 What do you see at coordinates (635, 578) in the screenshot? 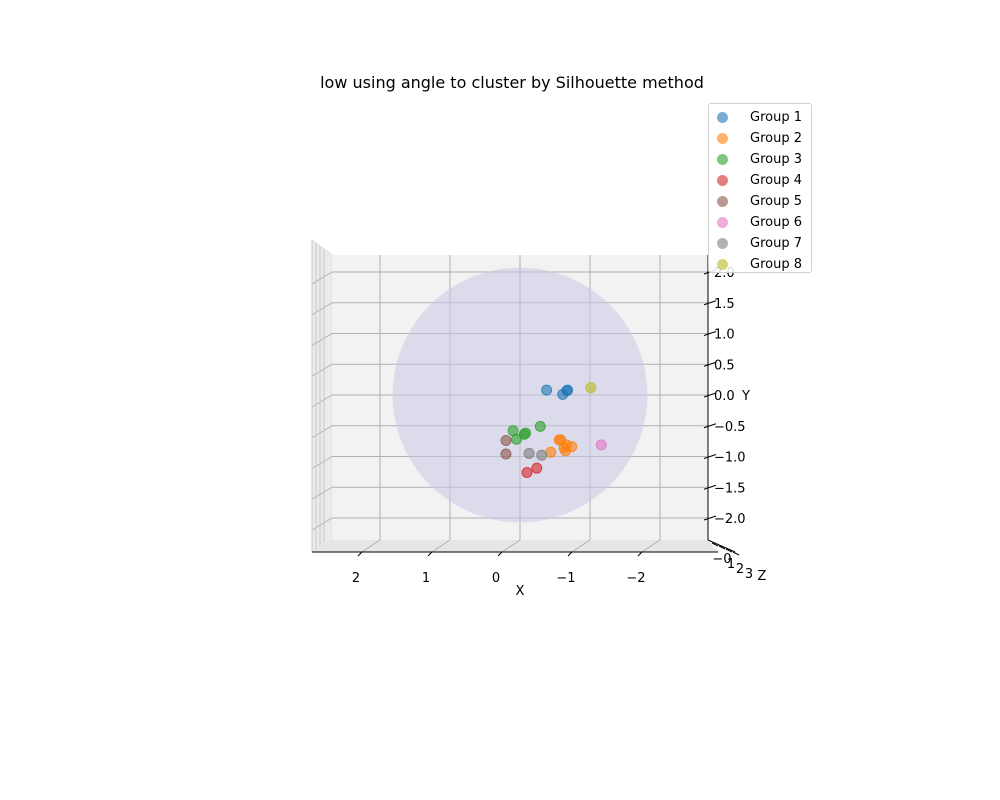
I see `x-tick-label: −2` at bounding box center [635, 578].